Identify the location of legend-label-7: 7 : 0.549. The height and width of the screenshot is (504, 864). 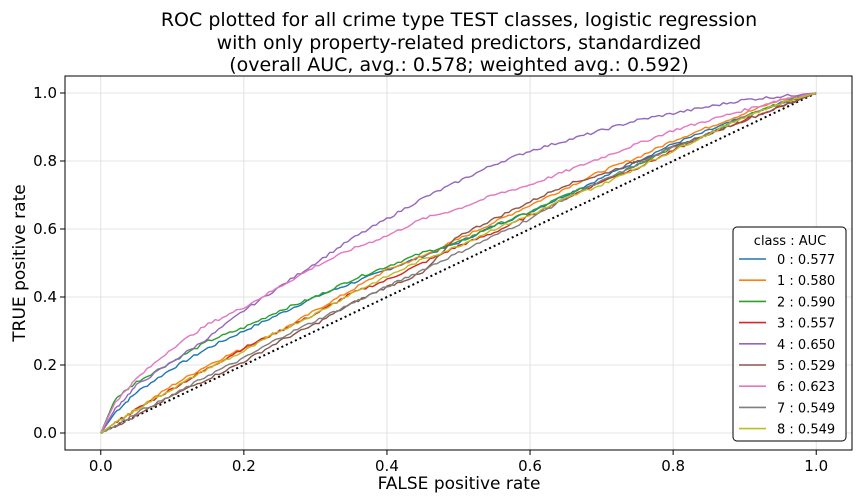
(806, 408).